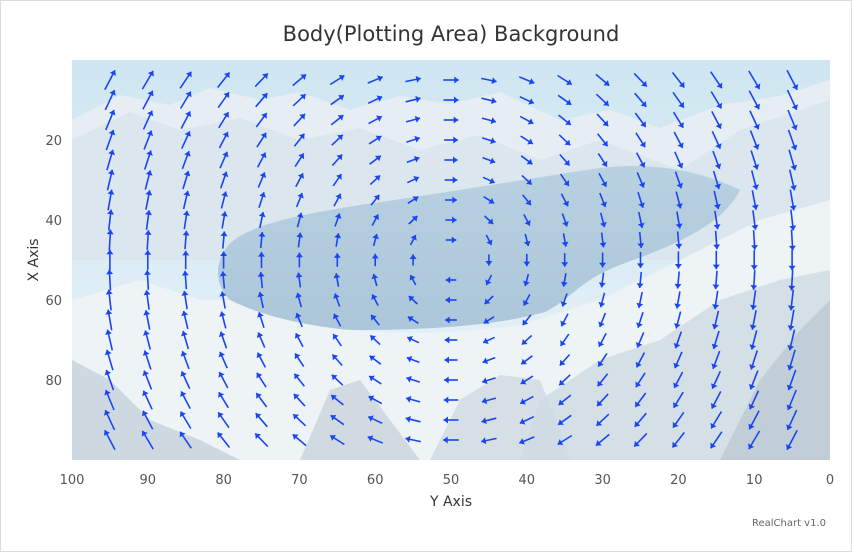 Image resolution: width=852 pixels, height=552 pixels. I want to click on x-tick-label: 60, so click(375, 480).